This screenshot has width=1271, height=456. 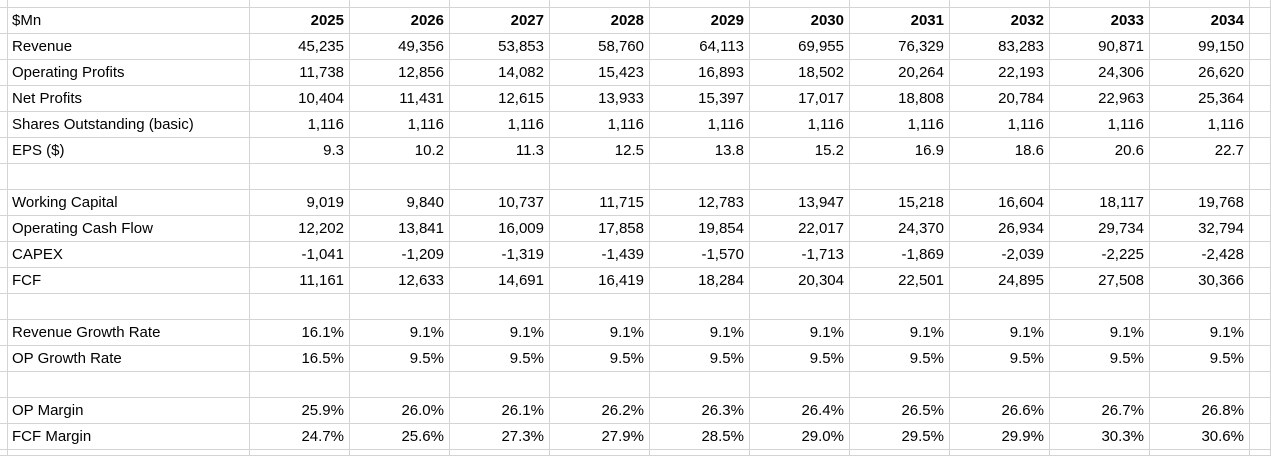 I want to click on cell: 99,150, so click(x=1200, y=47).